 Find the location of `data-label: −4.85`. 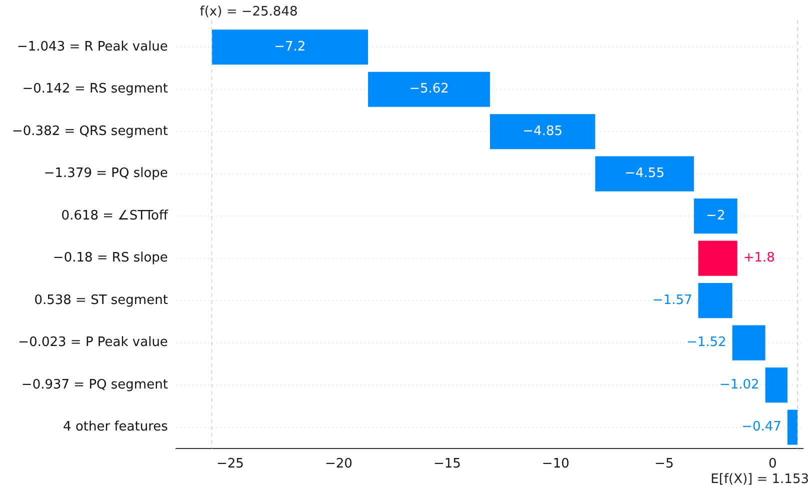

data-label: −4.85 is located at coordinates (542, 131).